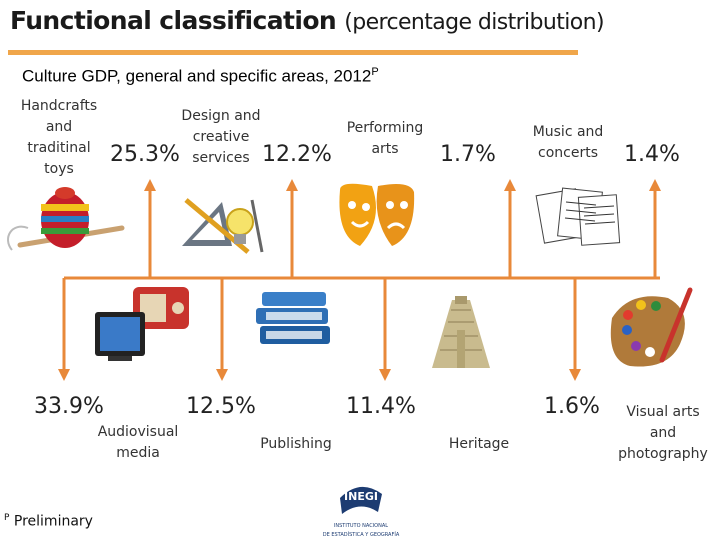 The height and width of the screenshot is (540, 720). Describe the element at coordinates (361, 526) in the screenshot. I see `logo-line1: INSTITUTO NACIONAL` at that location.